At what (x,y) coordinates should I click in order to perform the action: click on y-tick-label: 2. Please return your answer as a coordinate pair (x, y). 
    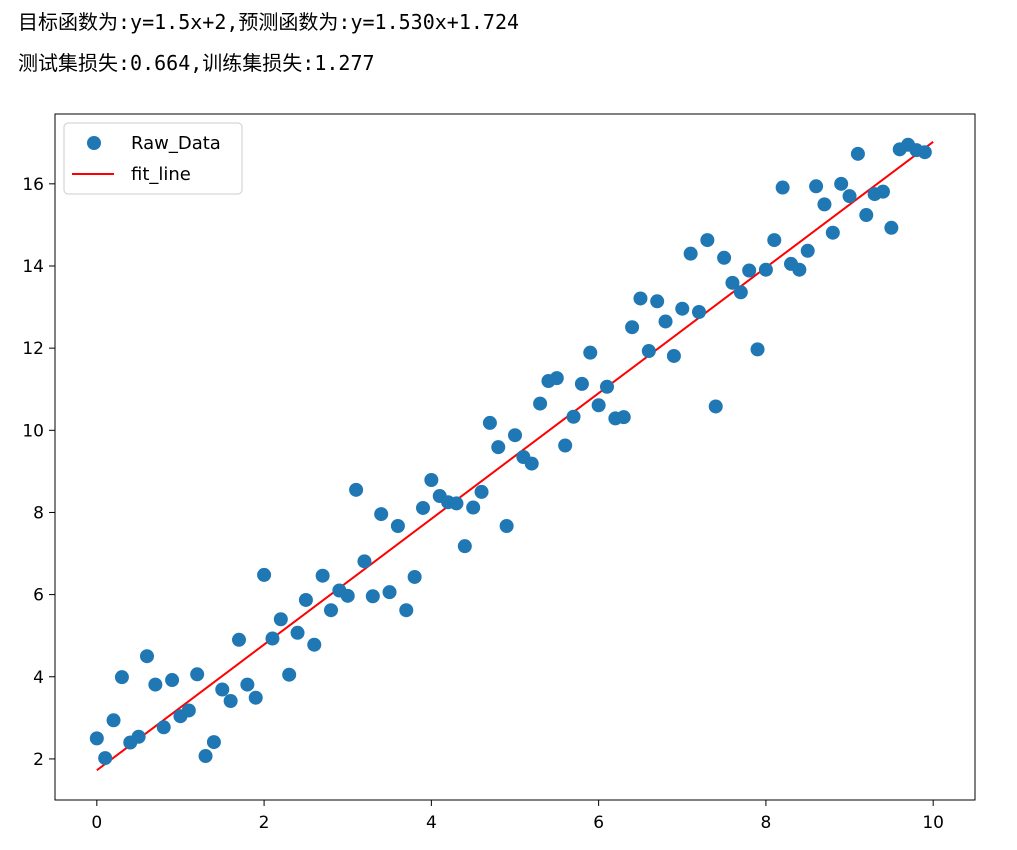
    Looking at the image, I should click on (38, 760).